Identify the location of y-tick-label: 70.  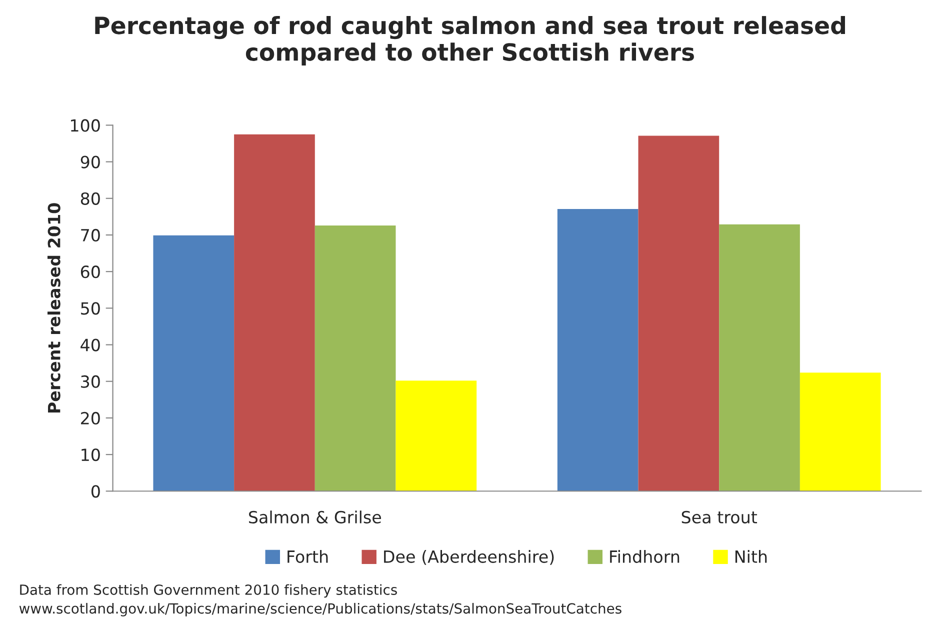
(90, 235).